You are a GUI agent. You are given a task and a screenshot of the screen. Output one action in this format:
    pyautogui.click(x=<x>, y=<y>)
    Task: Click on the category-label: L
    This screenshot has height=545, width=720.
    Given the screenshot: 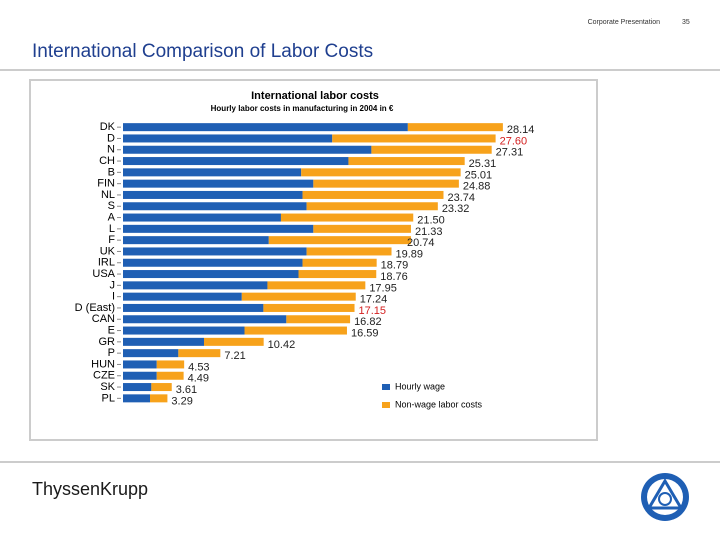 What is the action you would take?
    pyautogui.click(x=112, y=229)
    